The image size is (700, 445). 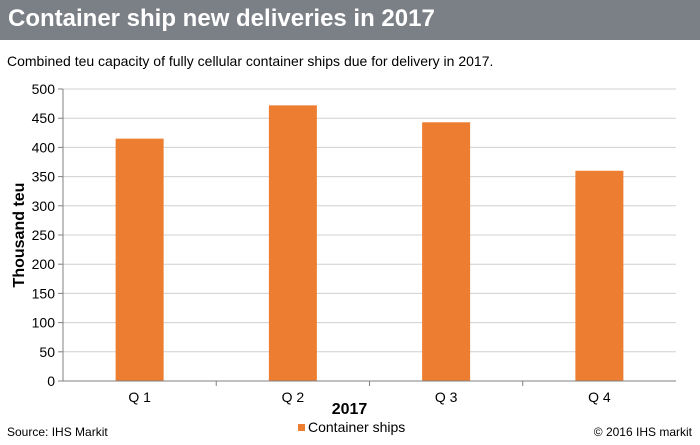 I want to click on y-tick-label: 0, so click(x=51, y=381).